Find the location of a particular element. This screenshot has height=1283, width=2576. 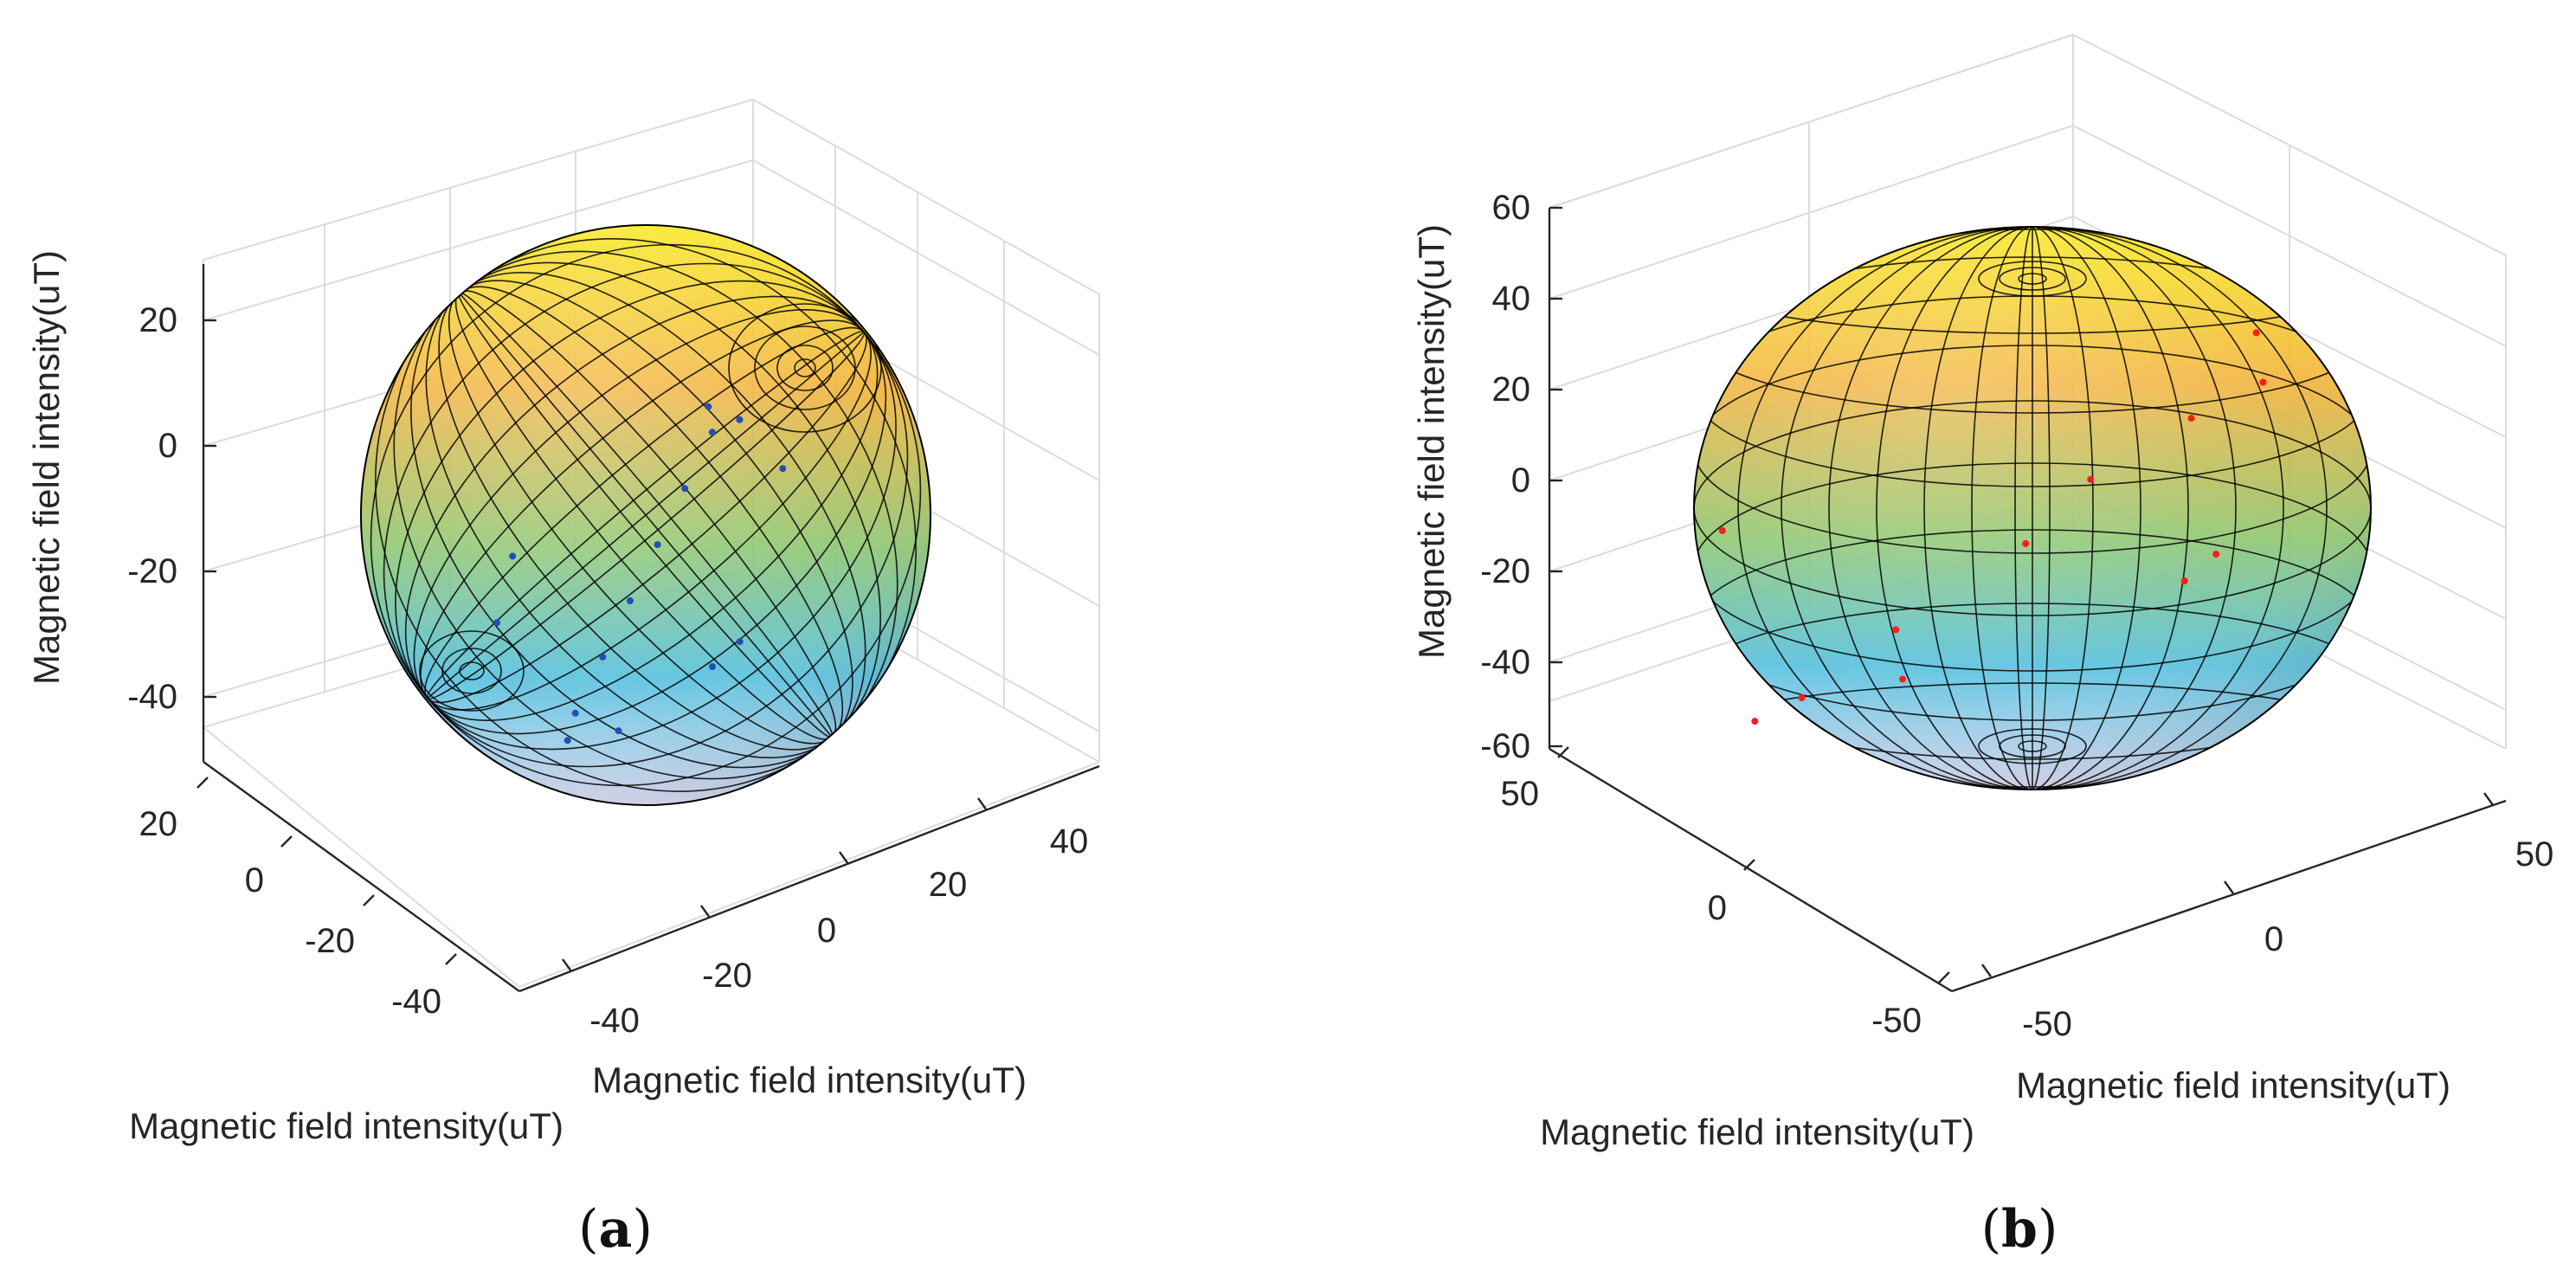

chart-b-x-tick-labels: -50 0 50 is located at coordinates (2287, 939).